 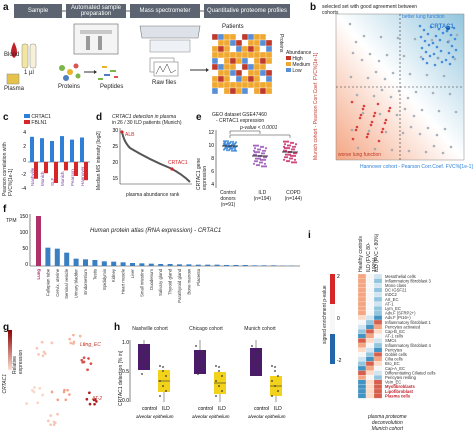 I want to click on umap-plot, so click(x=53, y=378).